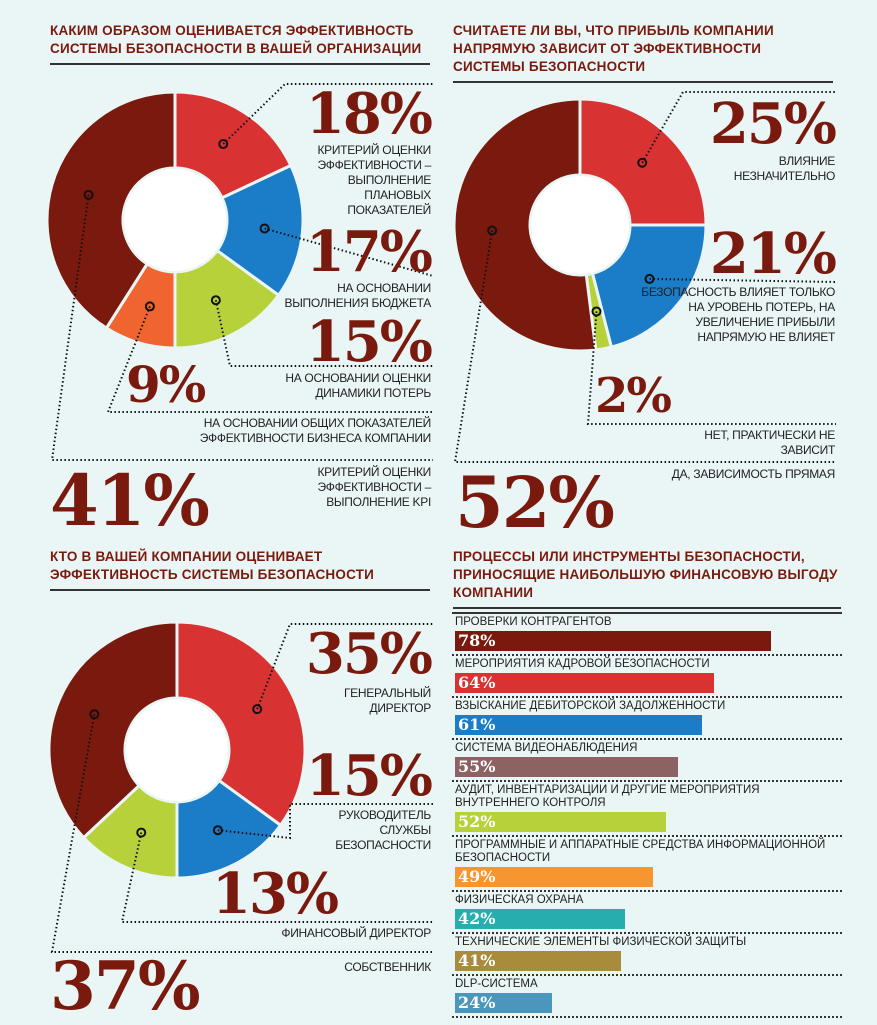 This screenshot has height=1025, width=877. I want to click on c2-hole, so click(580, 225).